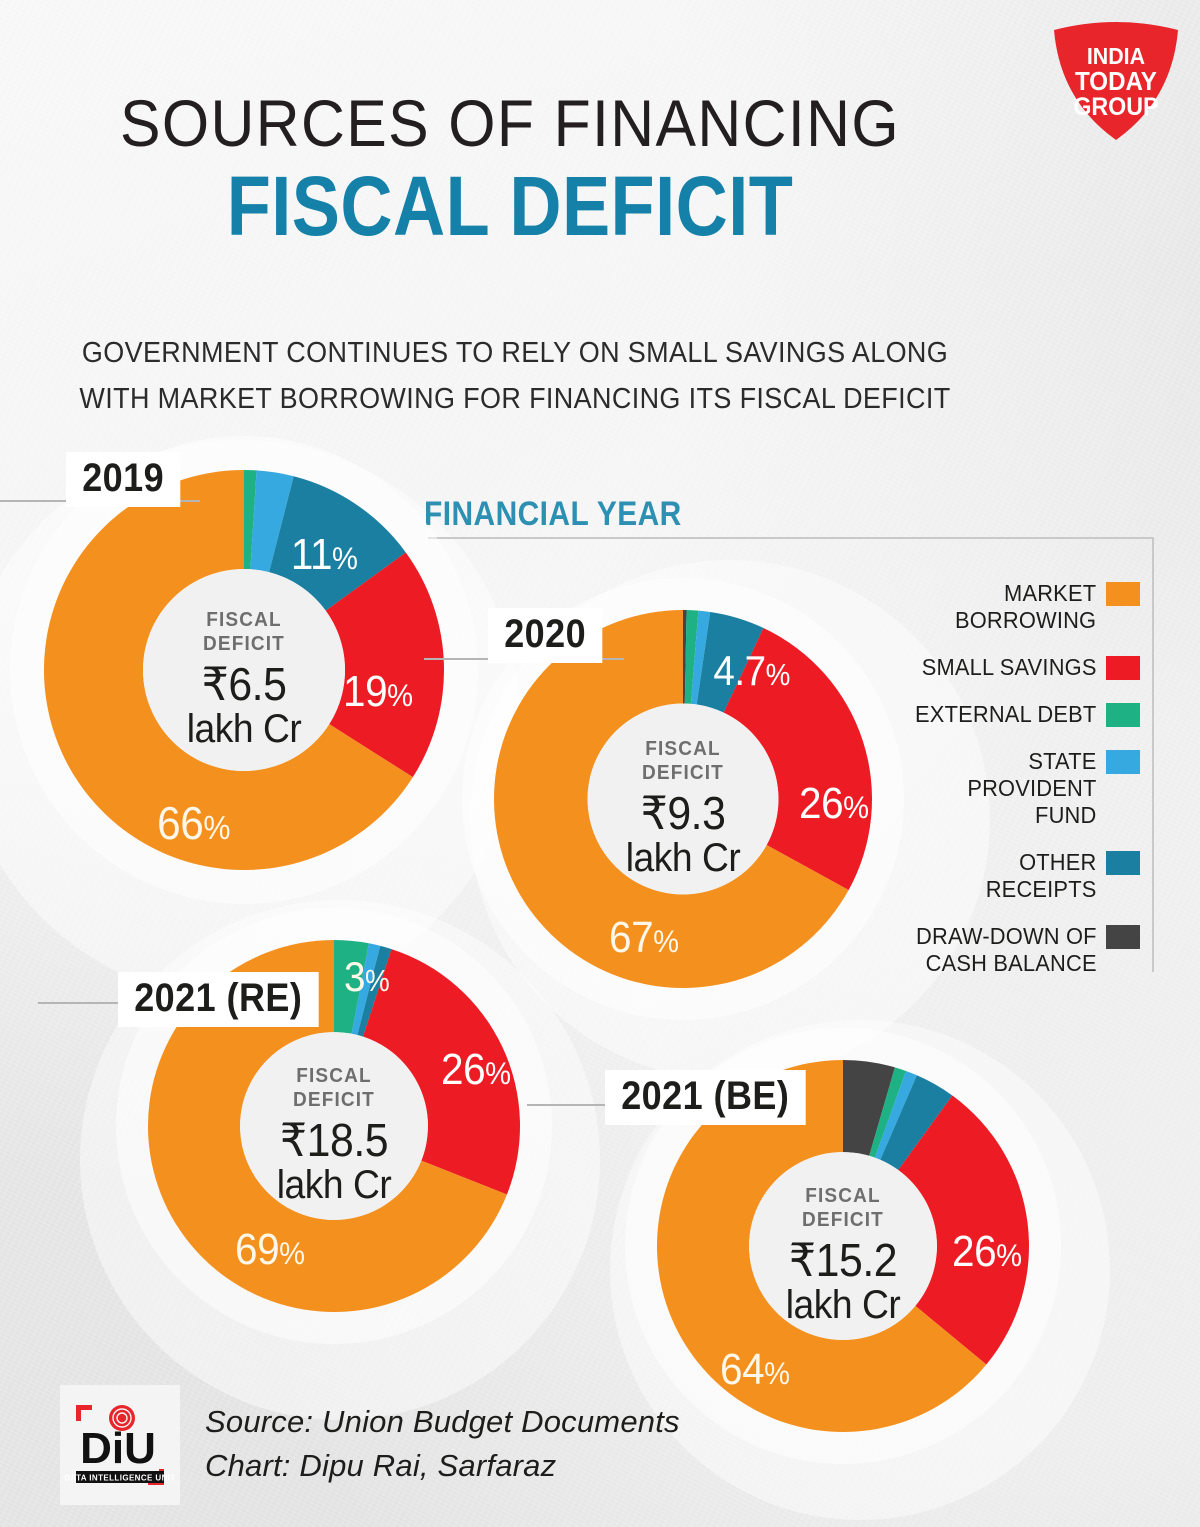 This screenshot has width=1200, height=1527. Describe the element at coordinates (324, 554) in the screenshot. I see `slice-percent-label: 11%` at that location.